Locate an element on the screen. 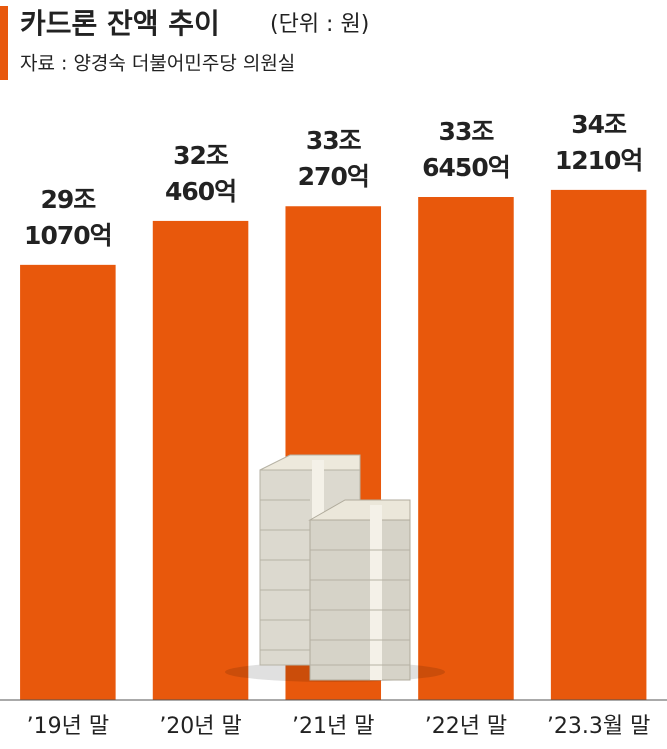  money-illustration is located at coordinates (335, 568).